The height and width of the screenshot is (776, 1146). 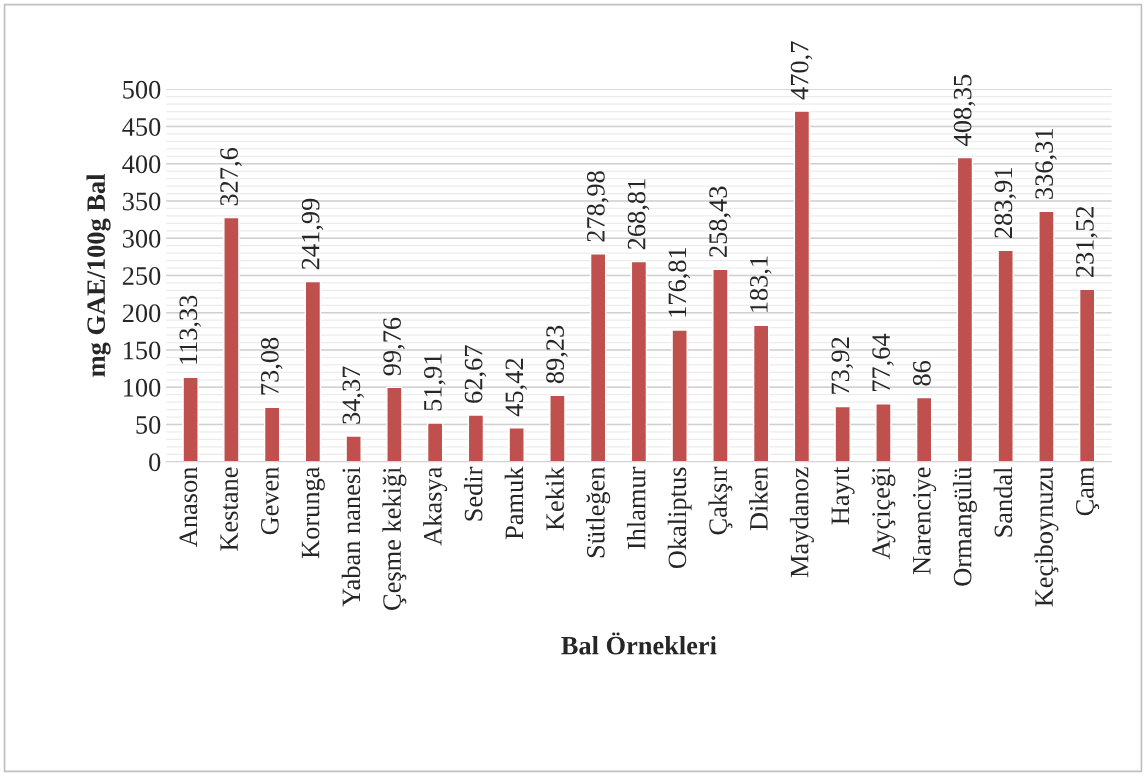 What do you see at coordinates (720, 500) in the screenshot?
I see `x-tick-label: Çakşır` at bounding box center [720, 500].